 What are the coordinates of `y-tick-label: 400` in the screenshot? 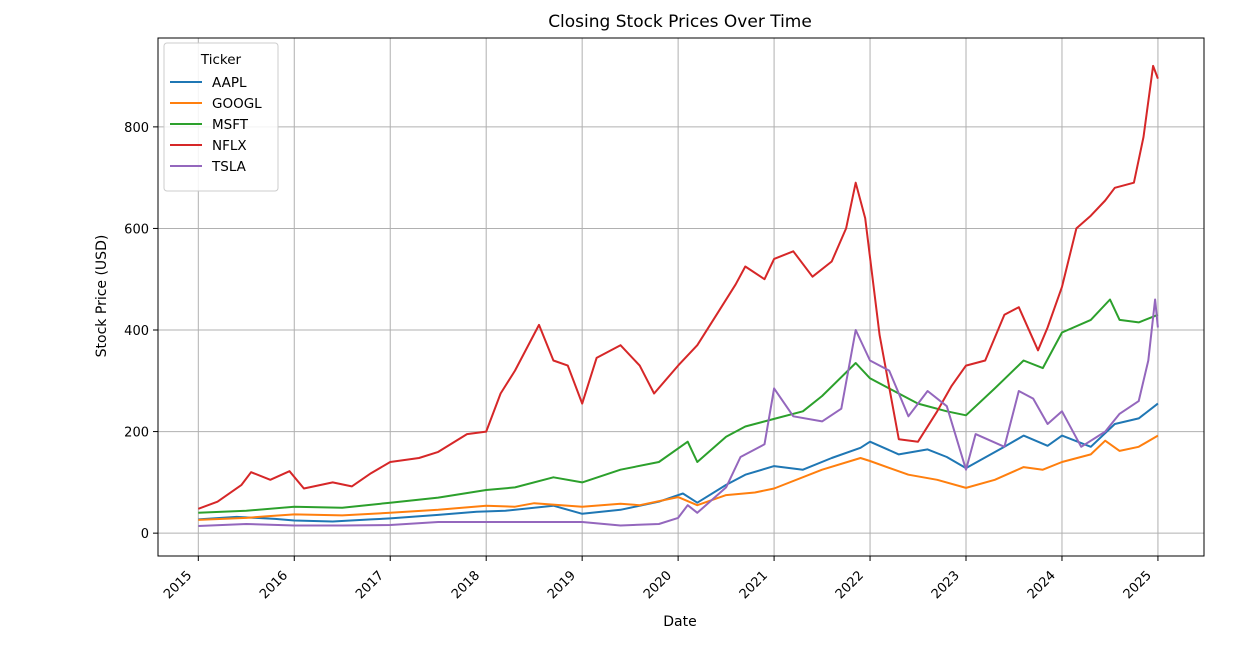 It's located at (136, 331).